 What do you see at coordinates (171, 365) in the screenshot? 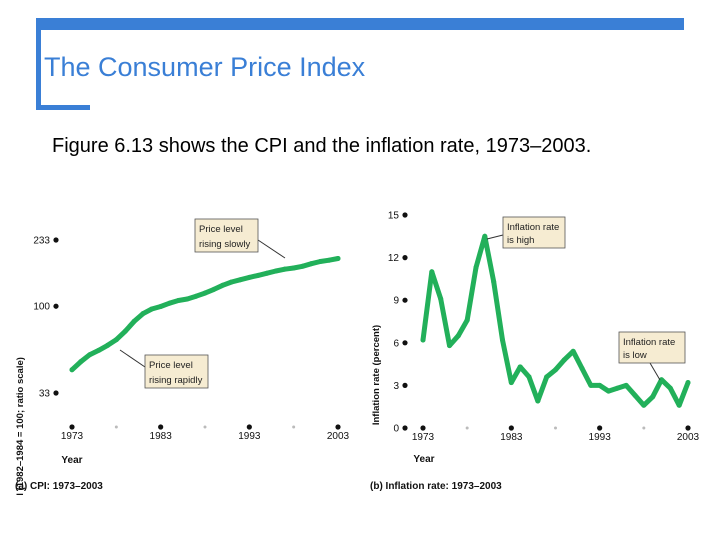
I see `callout-rising-rapidly-line1: Price level` at bounding box center [171, 365].